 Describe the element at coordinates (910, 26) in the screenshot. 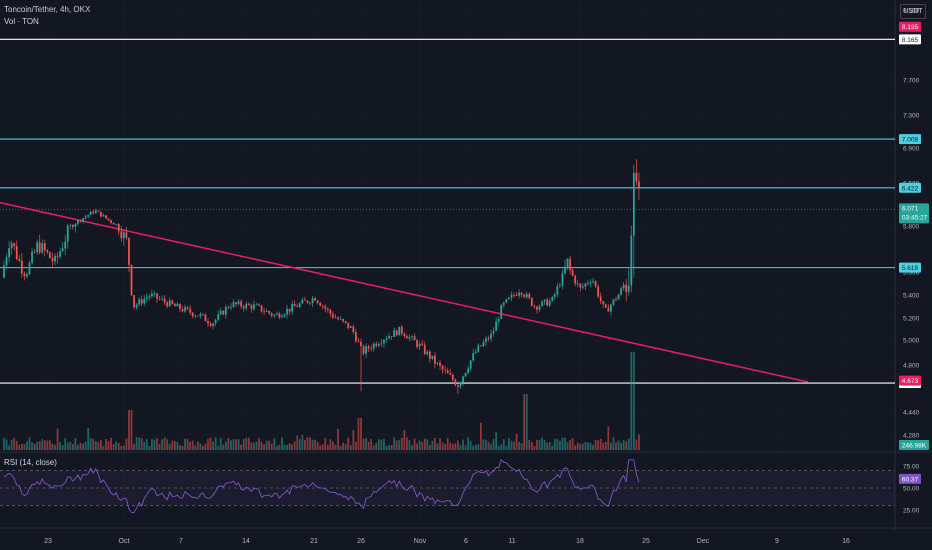

I see `alert-price-tag` at that location.